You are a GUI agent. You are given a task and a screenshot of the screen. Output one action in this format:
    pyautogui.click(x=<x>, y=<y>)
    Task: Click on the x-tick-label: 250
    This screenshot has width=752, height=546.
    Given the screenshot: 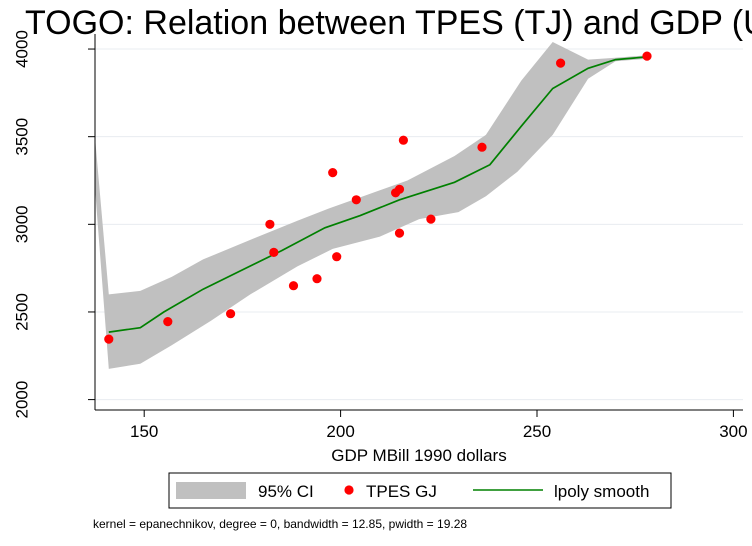 What is the action you would take?
    pyautogui.click(x=537, y=431)
    